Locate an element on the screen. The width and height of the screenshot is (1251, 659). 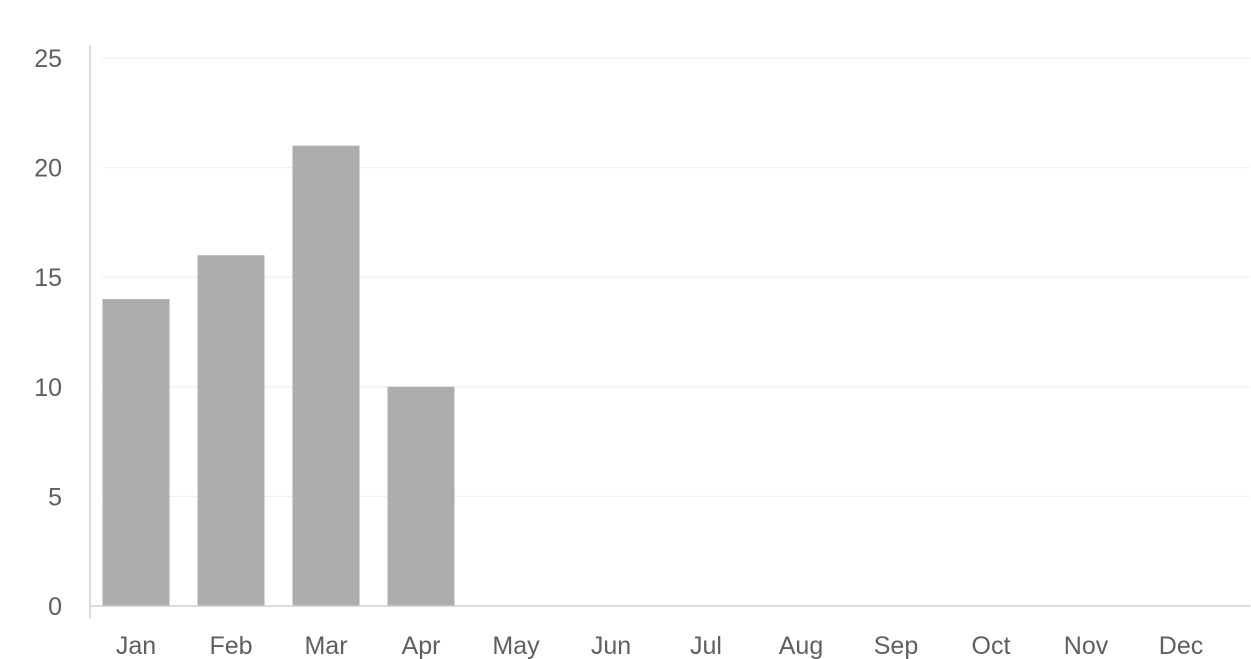
x-tick-label-jul: Jul is located at coordinates (706, 645).